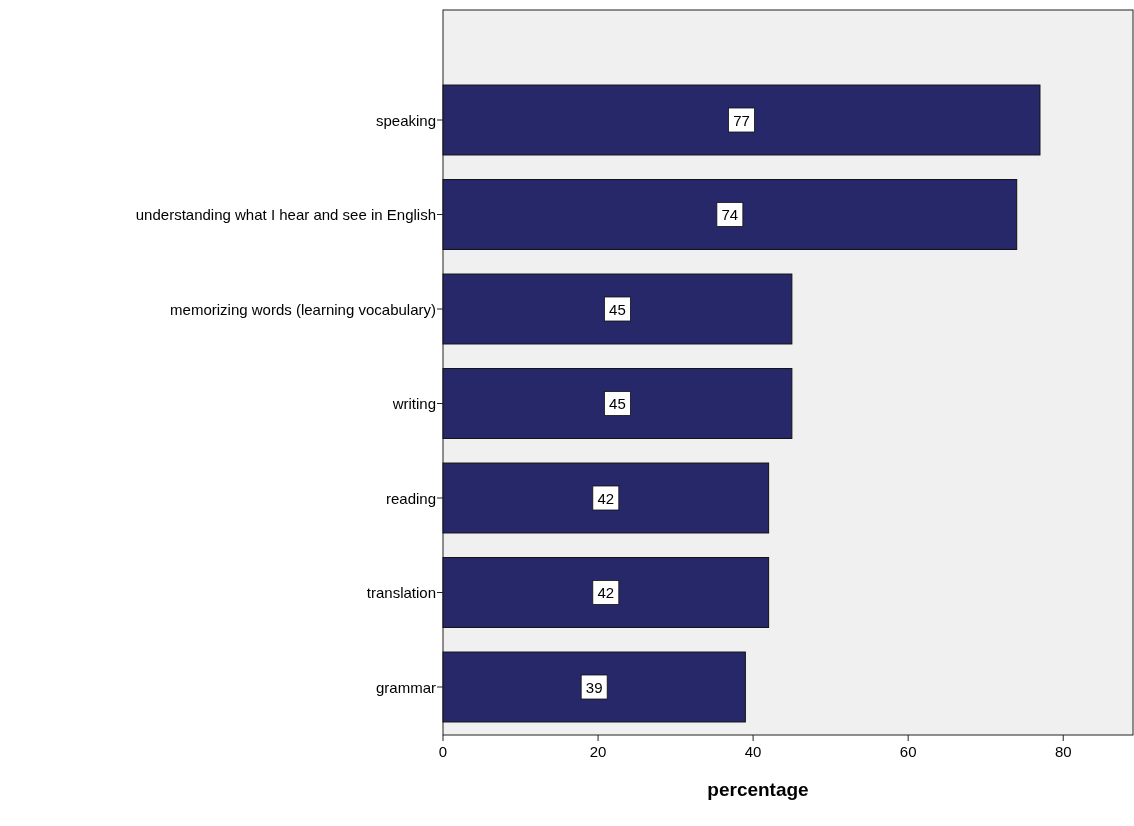  What do you see at coordinates (410, 498) in the screenshot?
I see `y-tick-label: reading` at bounding box center [410, 498].